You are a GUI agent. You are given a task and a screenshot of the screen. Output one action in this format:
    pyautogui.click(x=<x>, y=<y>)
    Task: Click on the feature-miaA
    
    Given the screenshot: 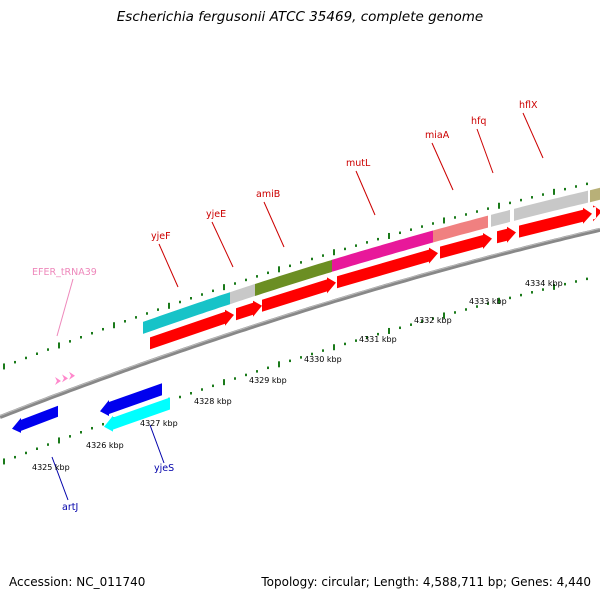 What is the action you would take?
    pyautogui.click(x=460, y=229)
    